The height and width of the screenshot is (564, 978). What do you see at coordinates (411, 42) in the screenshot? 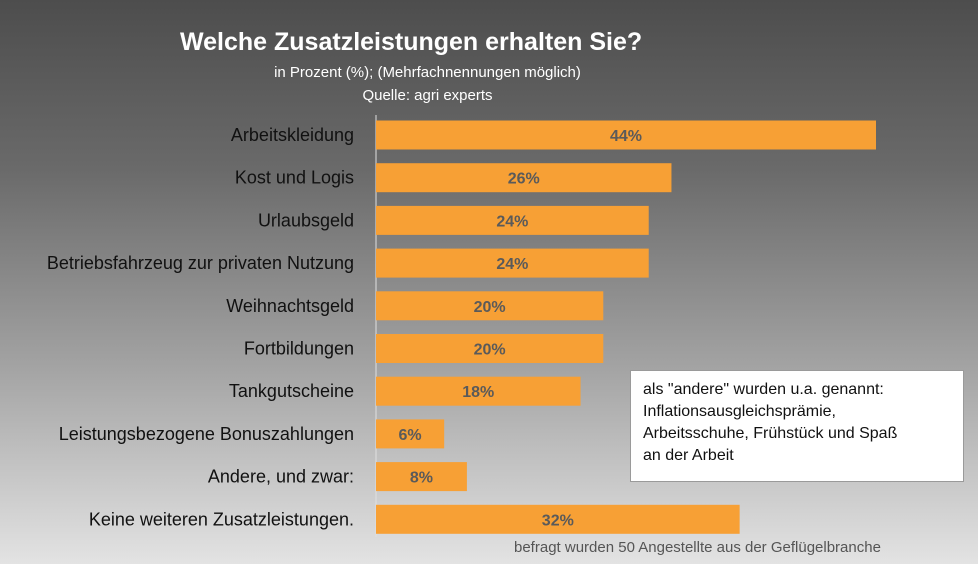
I see `chart-title: Welche Zusatzleistungen erhalten Sie?` at bounding box center [411, 42].